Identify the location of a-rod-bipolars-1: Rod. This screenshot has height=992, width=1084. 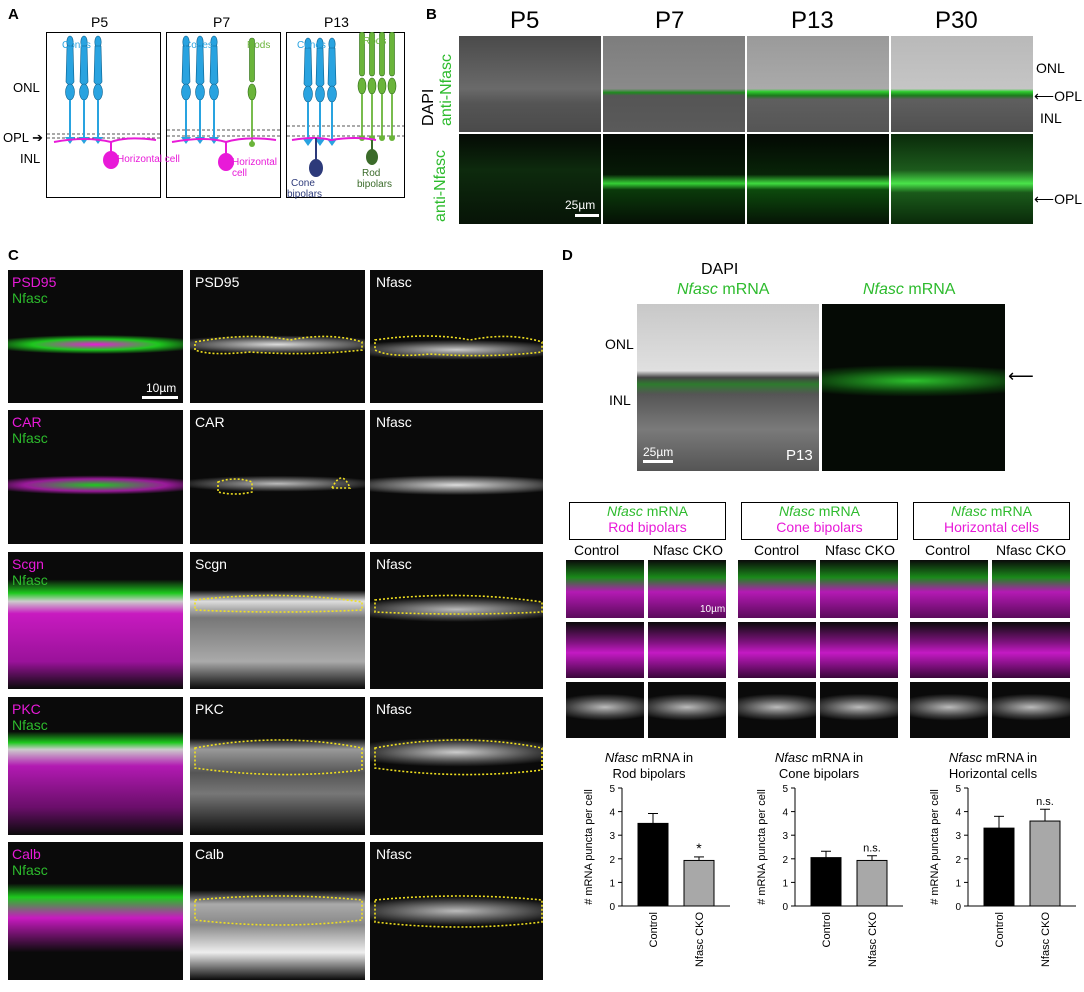
(371, 173).